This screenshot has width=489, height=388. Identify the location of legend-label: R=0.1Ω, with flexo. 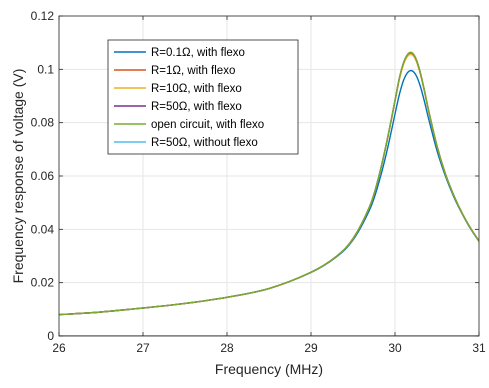
(198, 53).